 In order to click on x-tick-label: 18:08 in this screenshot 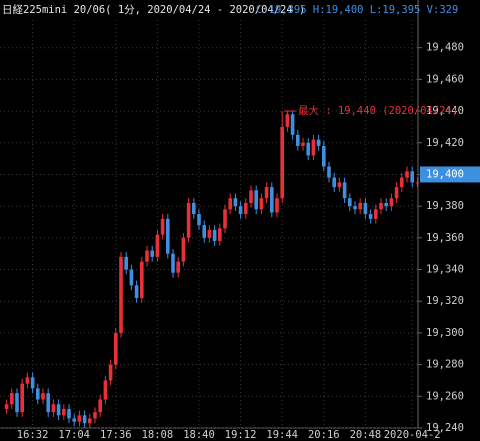, I will do `click(158, 435)`.